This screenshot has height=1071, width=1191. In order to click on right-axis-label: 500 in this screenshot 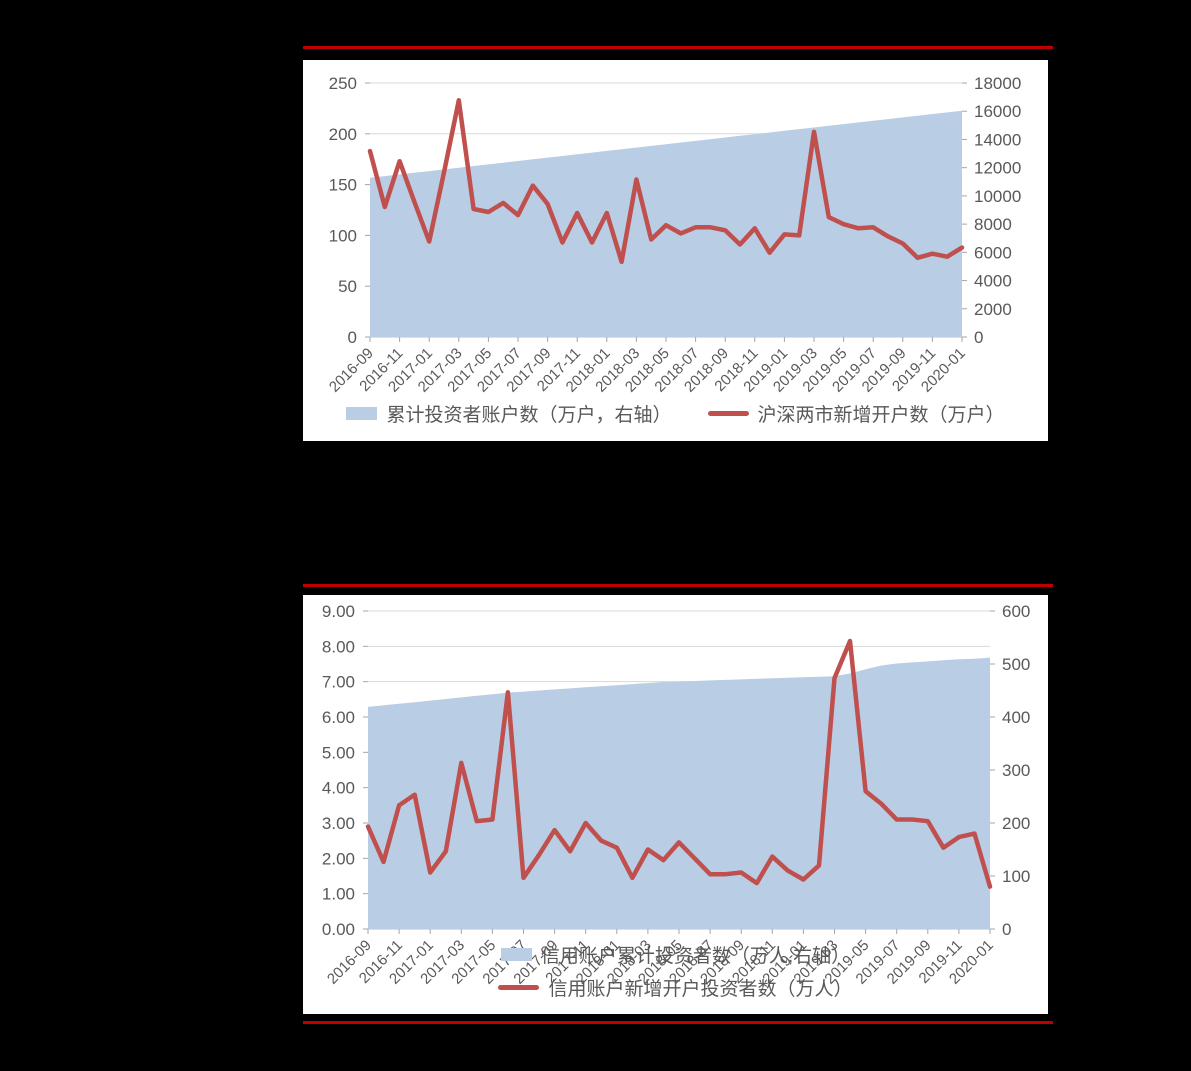, I will do `click(1016, 664)`.